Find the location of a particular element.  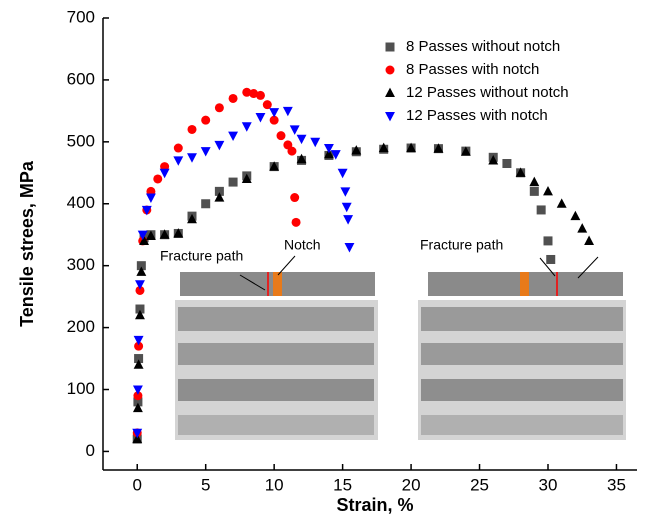

legend-label: 12 Passes without notch is located at coordinates (487, 92).